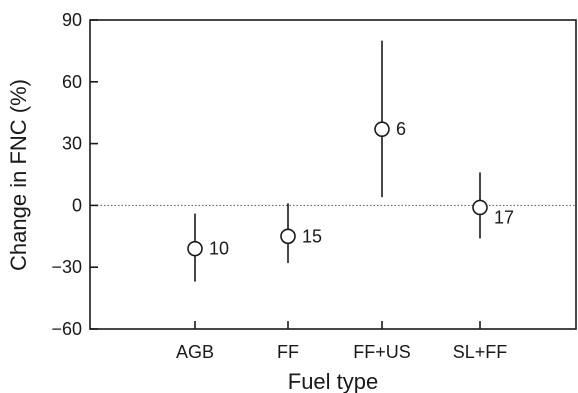  What do you see at coordinates (341, 341) in the screenshot?
I see `x-axis-category-labels: AGB FF FF+US SL+FF` at bounding box center [341, 341].